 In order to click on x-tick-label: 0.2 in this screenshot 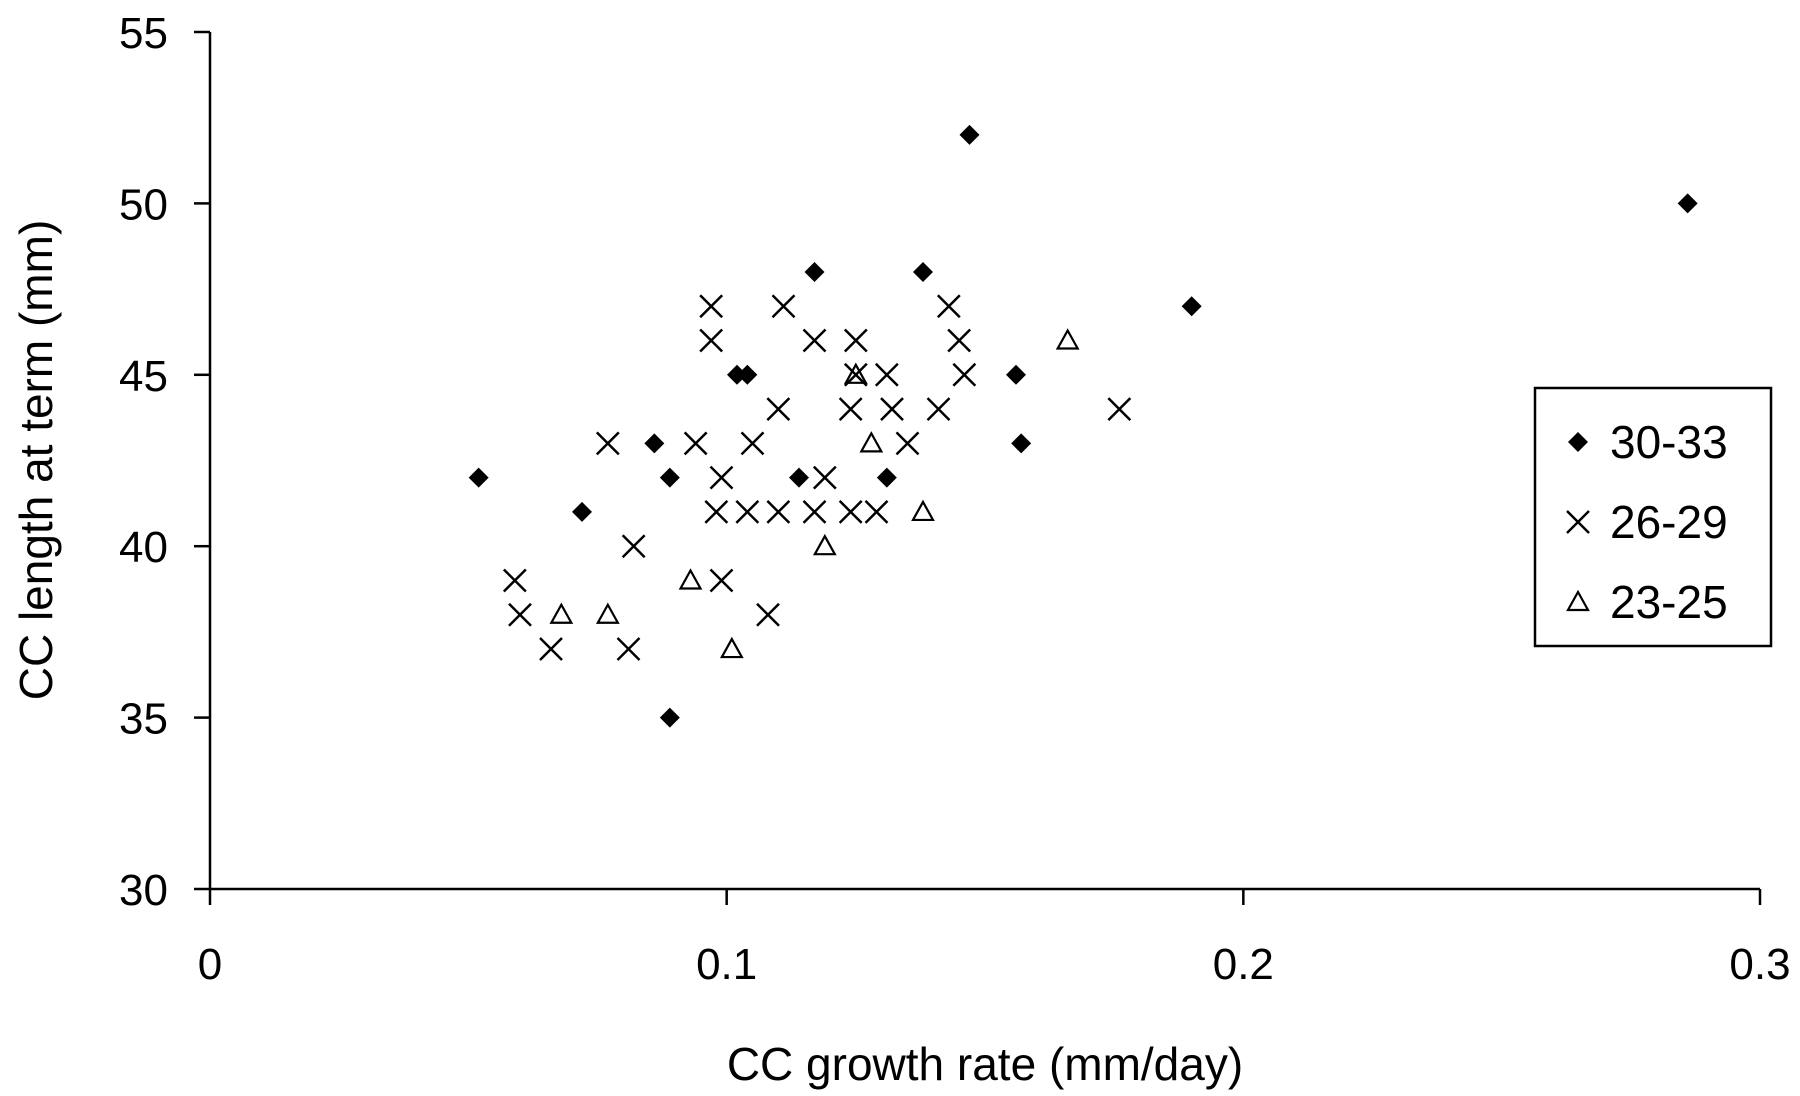, I will do `click(1243, 964)`.